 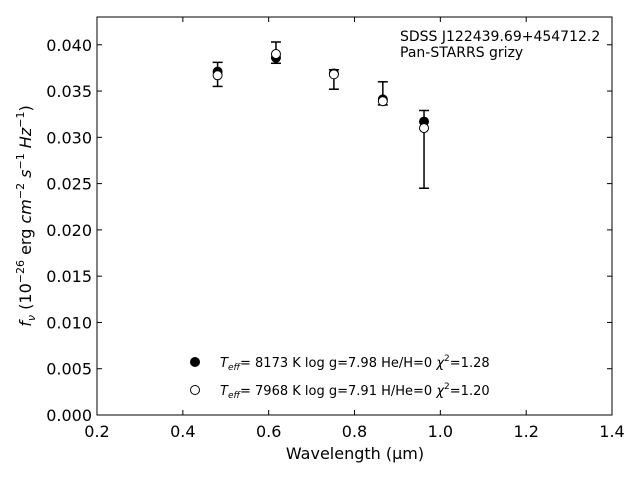 I want to click on legend-marker-open, so click(x=195, y=390).